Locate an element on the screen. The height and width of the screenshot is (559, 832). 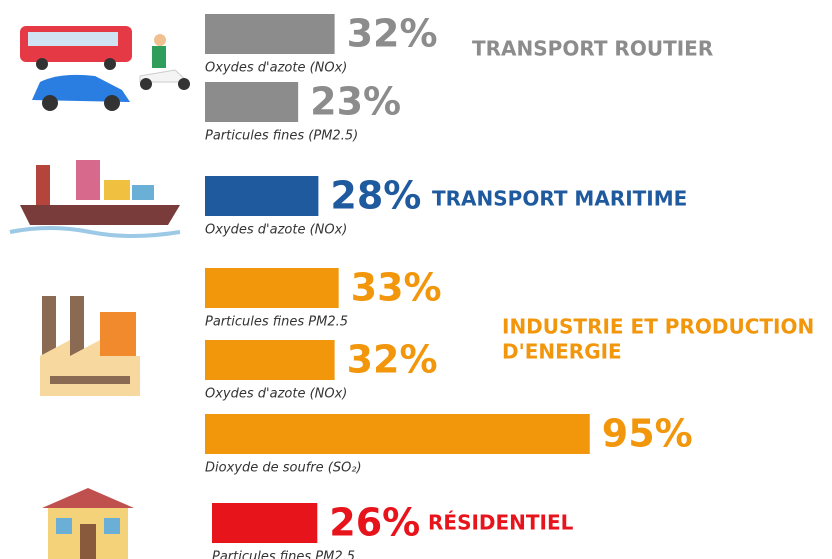
value-label: 28% is located at coordinates (375, 196).